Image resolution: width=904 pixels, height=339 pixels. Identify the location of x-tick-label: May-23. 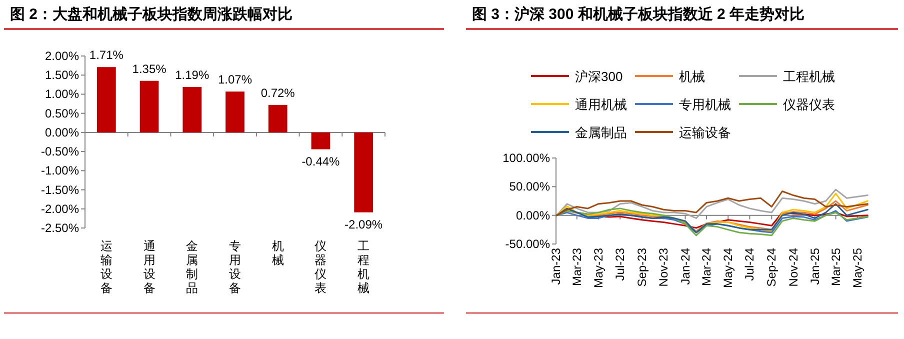
(598, 268).